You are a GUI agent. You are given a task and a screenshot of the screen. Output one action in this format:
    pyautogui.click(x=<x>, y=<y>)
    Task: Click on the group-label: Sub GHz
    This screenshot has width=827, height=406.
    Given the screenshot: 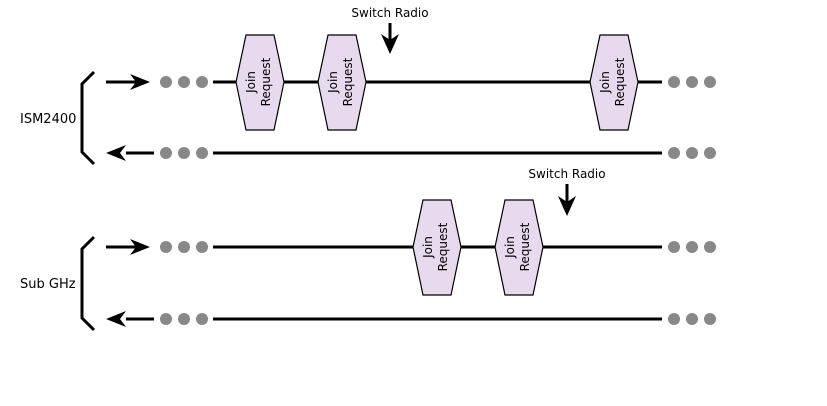 What is the action you would take?
    pyautogui.click(x=48, y=284)
    